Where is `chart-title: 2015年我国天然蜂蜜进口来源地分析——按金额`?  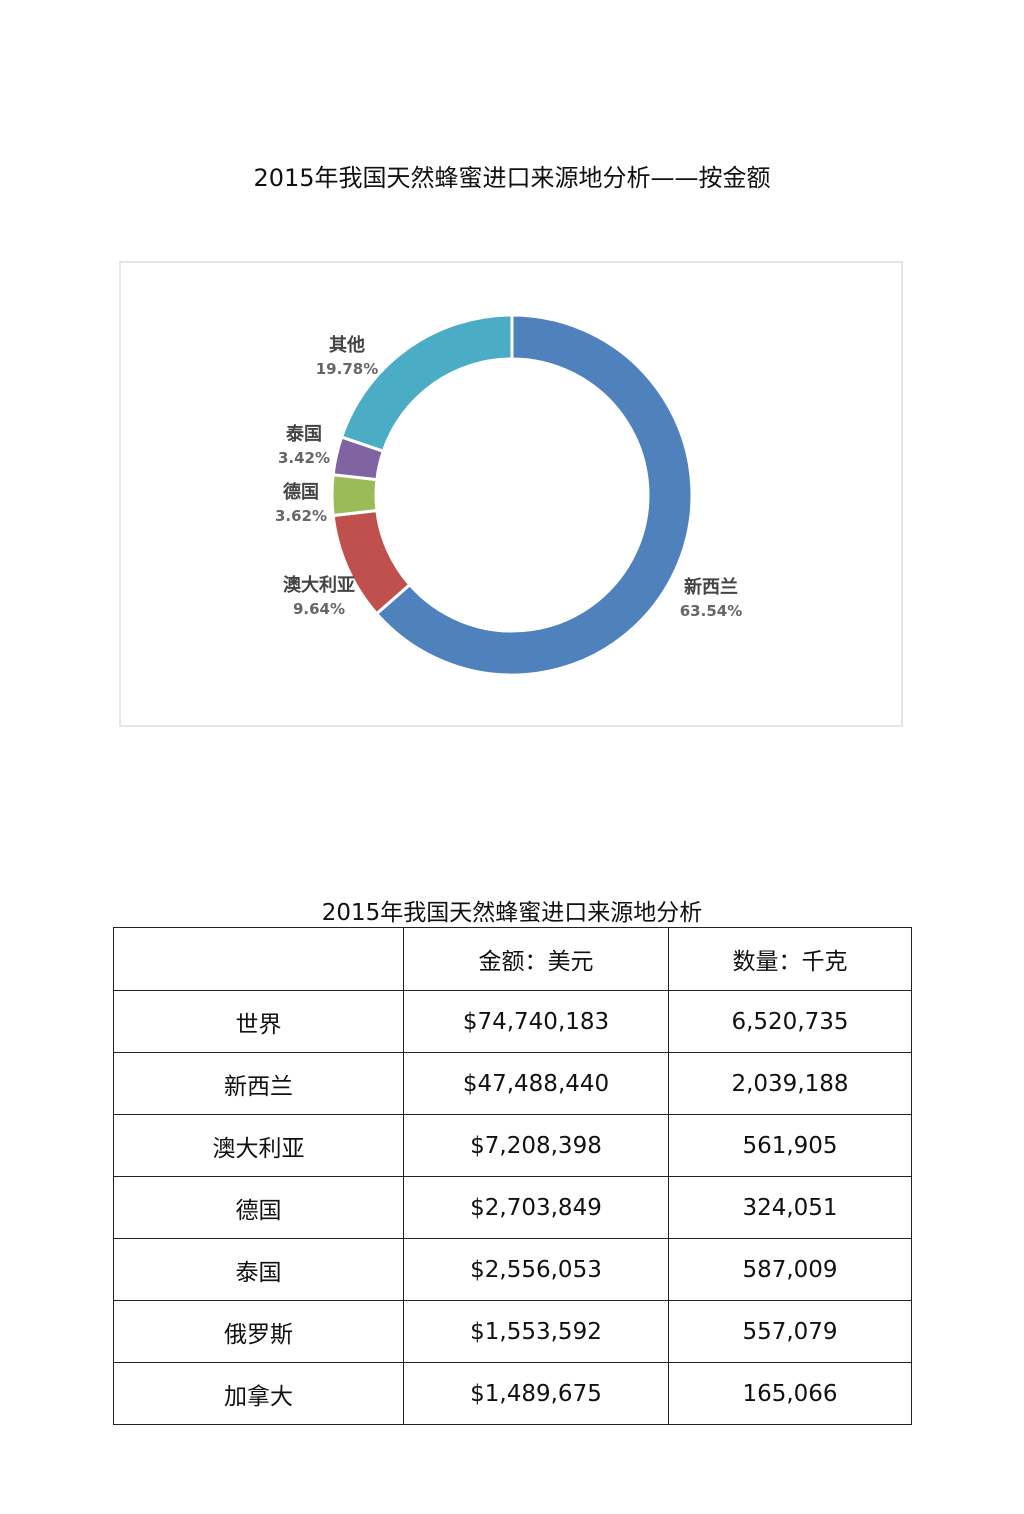 chart-title: 2015年我国天然蜂蜜进口来源地分析——按金额 is located at coordinates (512, 178).